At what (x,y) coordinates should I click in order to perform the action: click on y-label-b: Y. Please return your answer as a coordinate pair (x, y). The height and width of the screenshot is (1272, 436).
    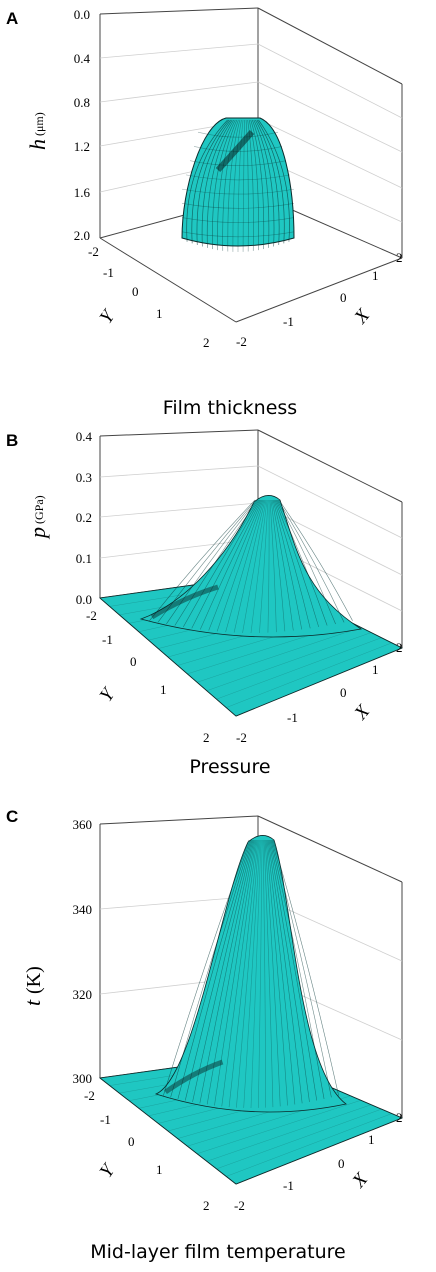
    Looking at the image, I should click on (108, 694).